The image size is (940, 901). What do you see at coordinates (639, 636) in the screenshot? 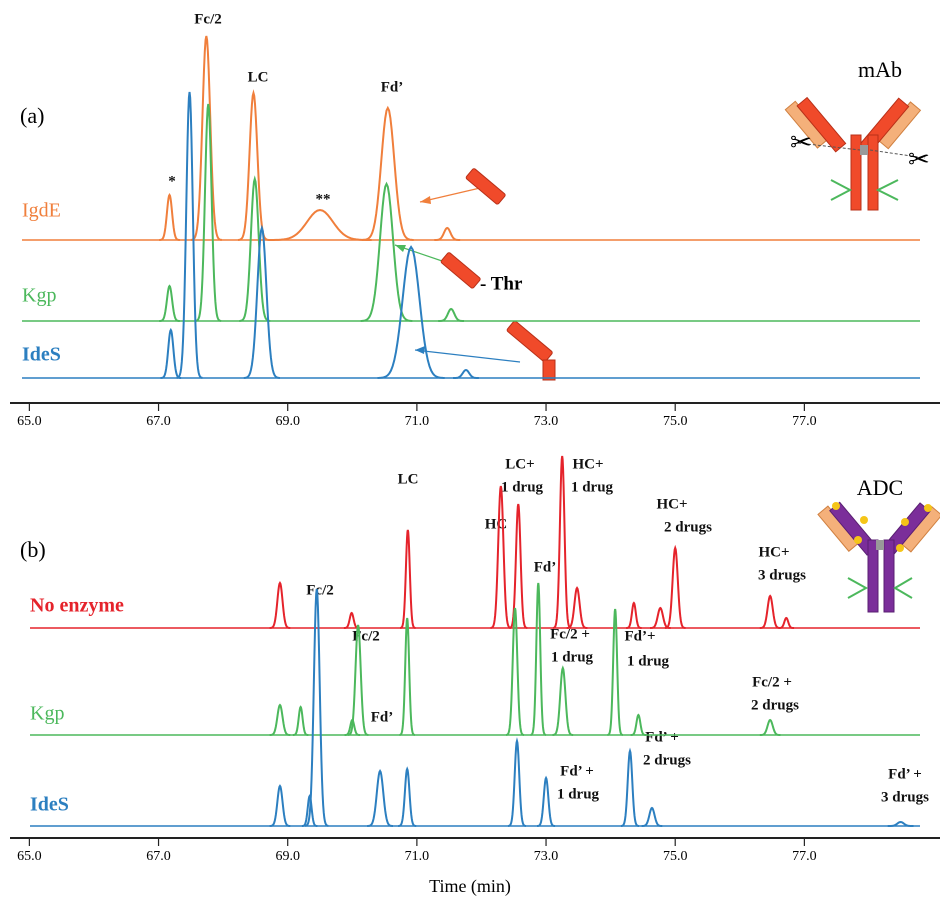
I see `peak-label: Fd’+` at bounding box center [639, 636].